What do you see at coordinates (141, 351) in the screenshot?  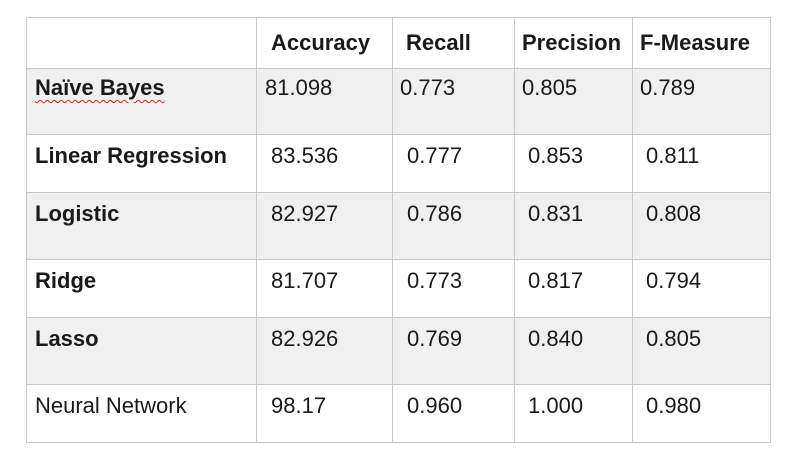 I see `row-label-lasso: Lasso` at bounding box center [141, 351].